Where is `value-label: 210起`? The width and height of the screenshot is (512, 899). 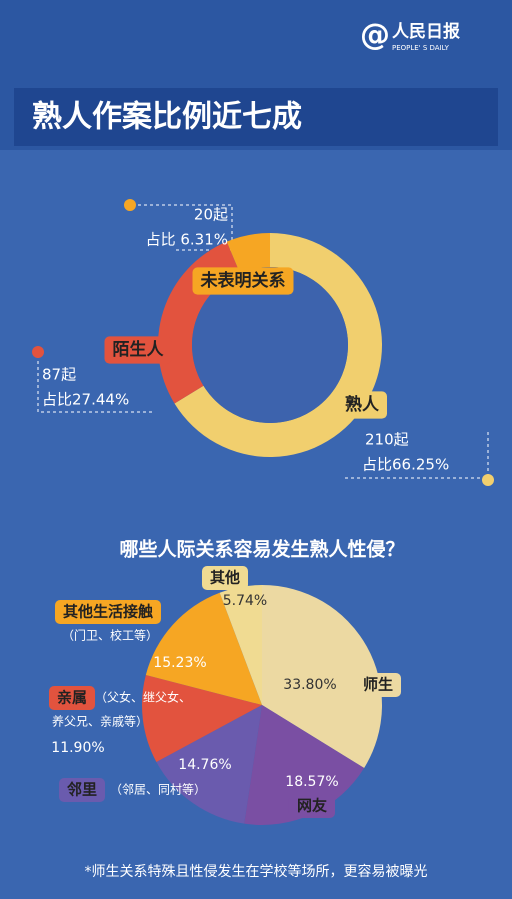
value-label: 210起 is located at coordinates (387, 440).